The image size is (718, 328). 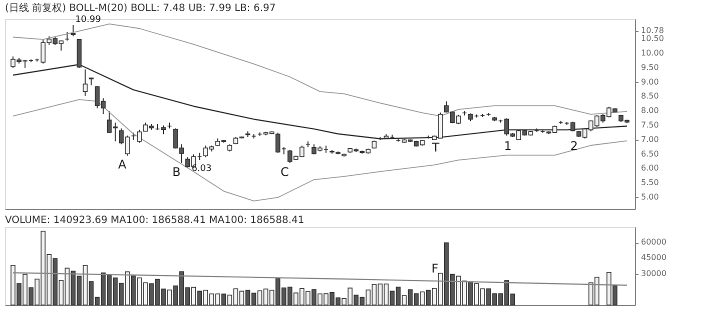 What do you see at coordinates (652, 31) in the screenshot?
I see `y-tick-label: 10.78` at bounding box center [652, 31].